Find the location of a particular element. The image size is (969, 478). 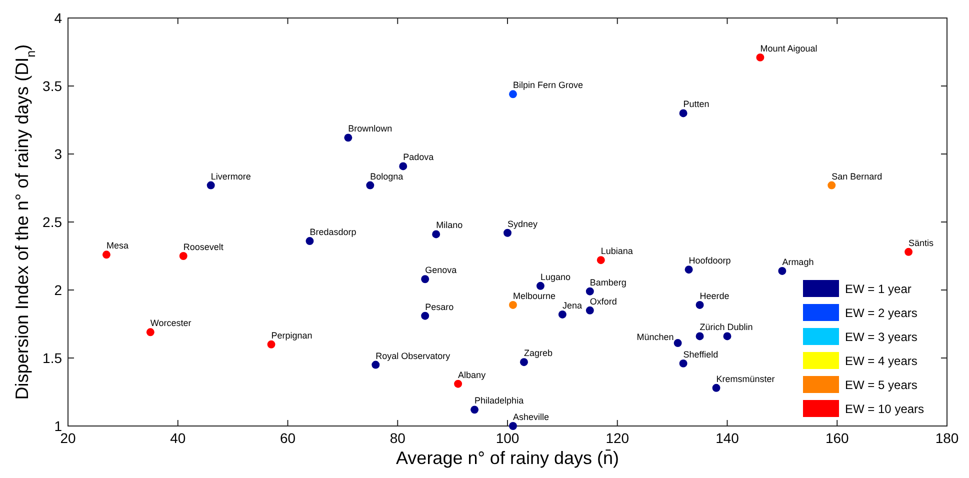

x-tick-label: 100 is located at coordinates (508, 438).